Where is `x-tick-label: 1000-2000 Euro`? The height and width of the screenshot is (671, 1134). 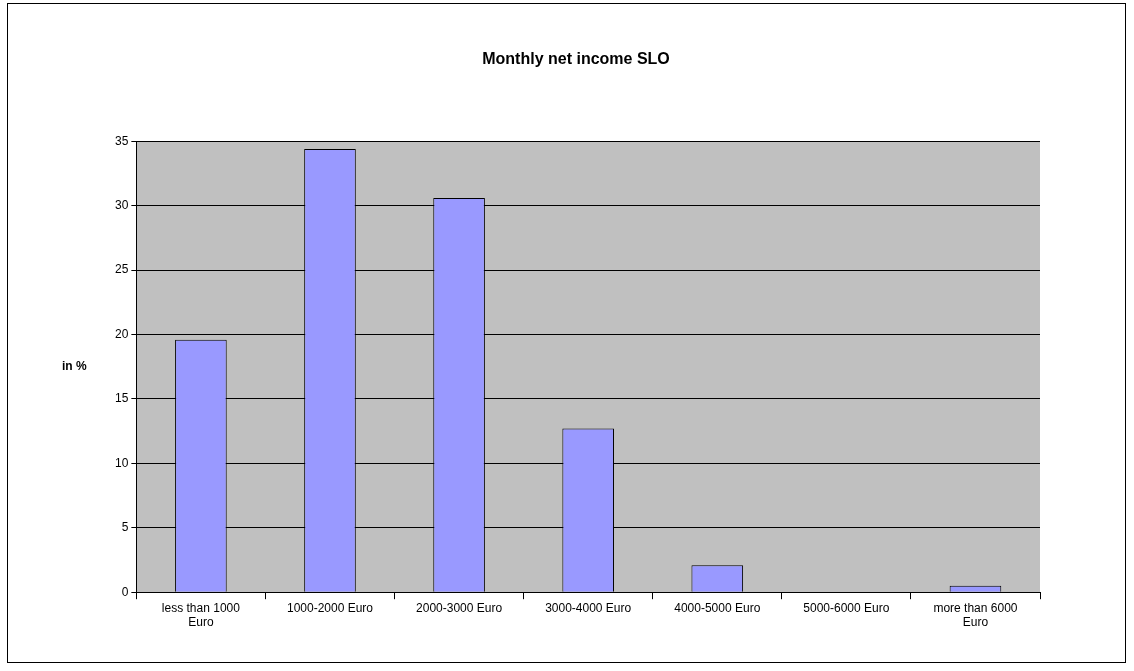
x-tick-label: 1000-2000 Euro is located at coordinates (330, 607).